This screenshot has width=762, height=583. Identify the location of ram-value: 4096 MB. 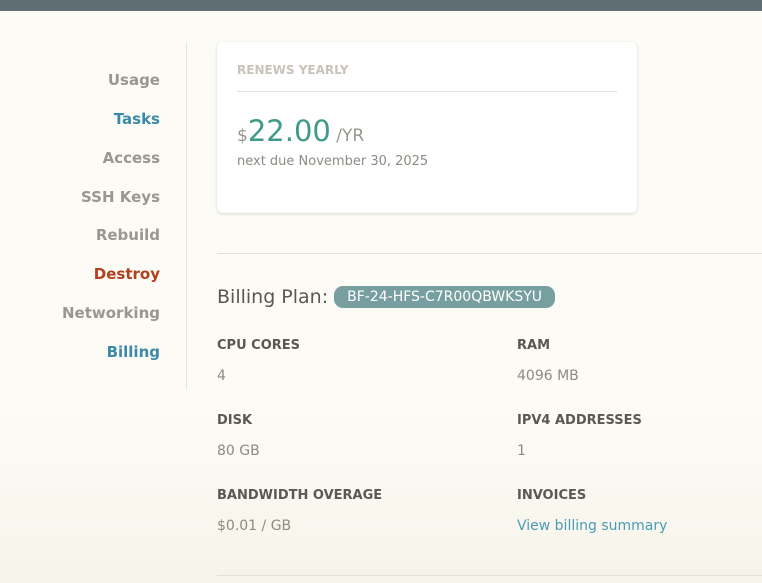
(548, 376).